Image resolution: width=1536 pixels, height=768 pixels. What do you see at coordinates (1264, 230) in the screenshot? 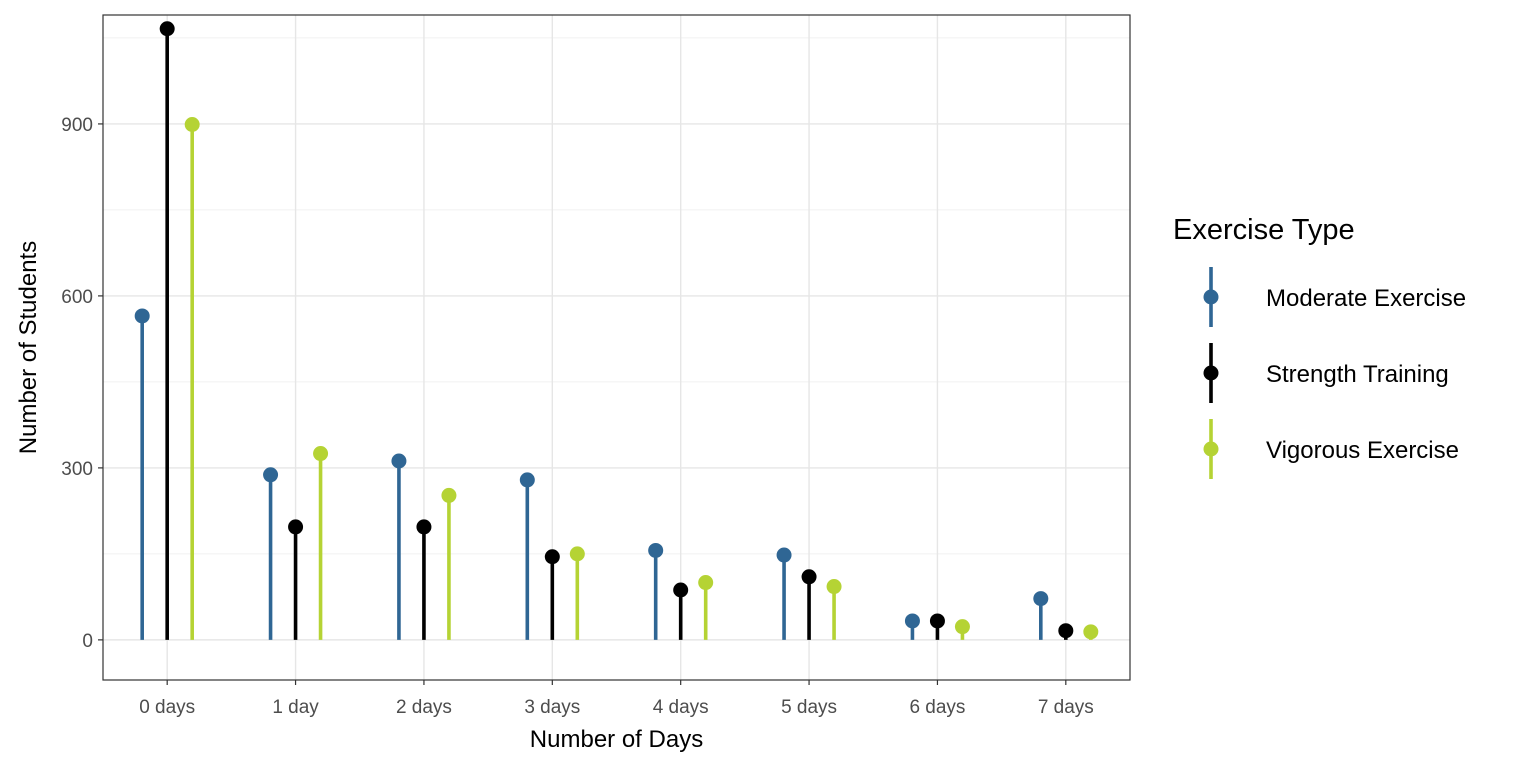
I see `legend-title: Exercise Type` at bounding box center [1264, 230].